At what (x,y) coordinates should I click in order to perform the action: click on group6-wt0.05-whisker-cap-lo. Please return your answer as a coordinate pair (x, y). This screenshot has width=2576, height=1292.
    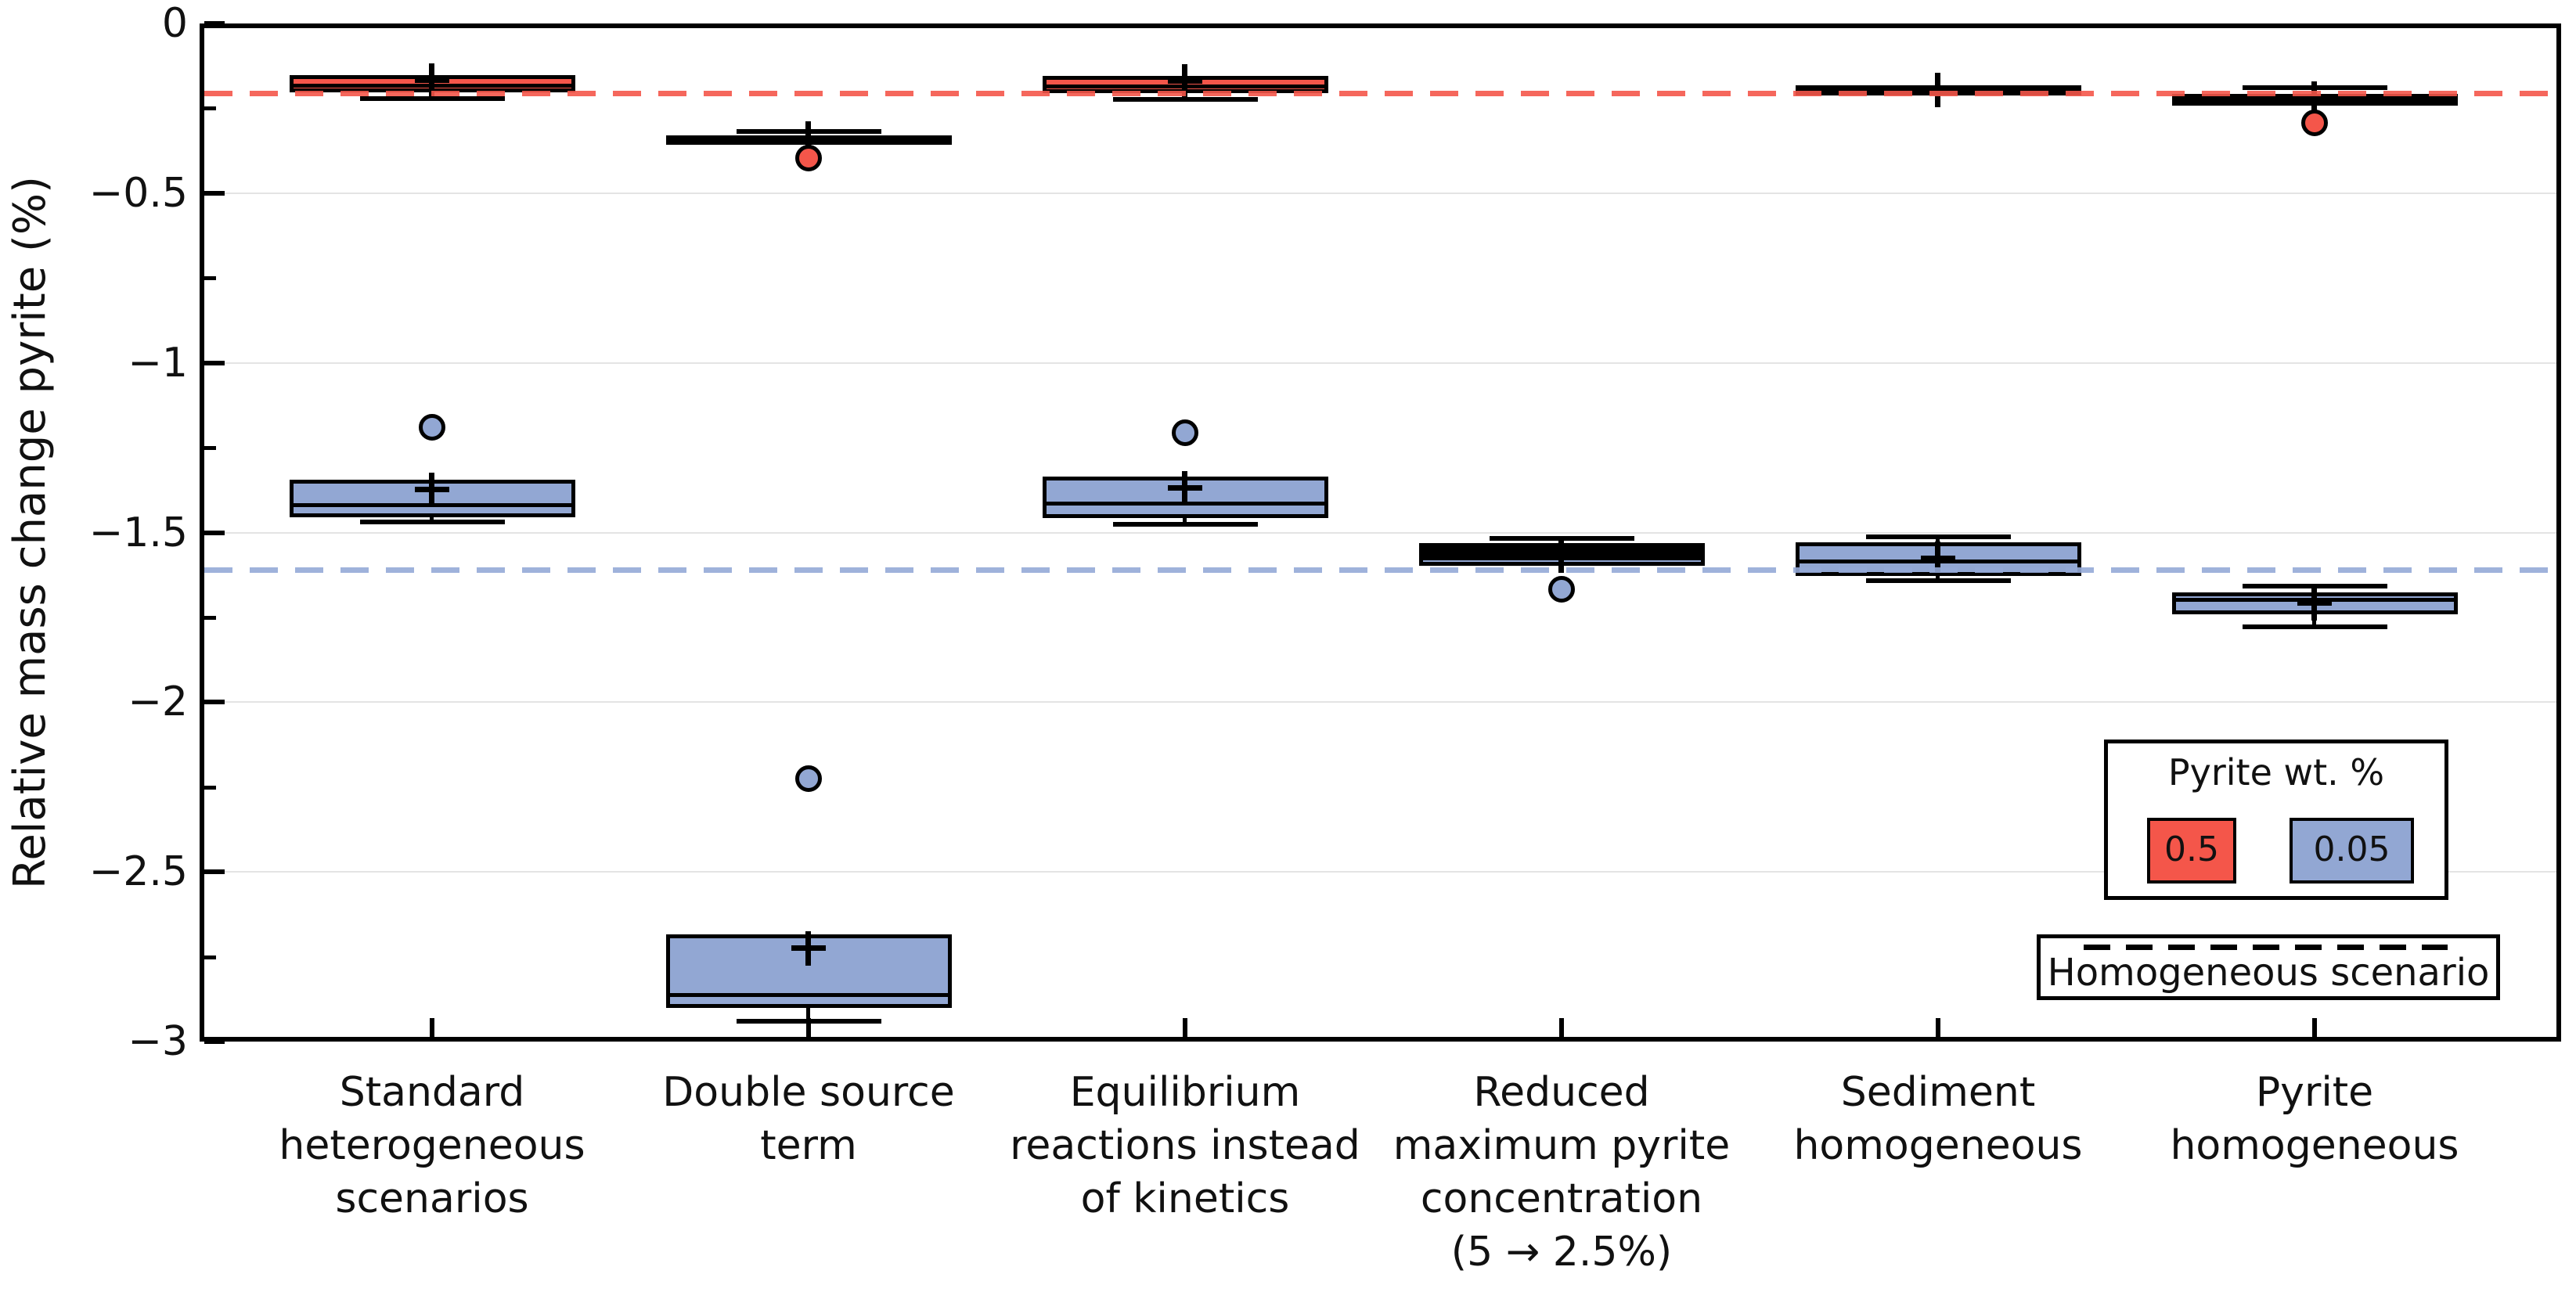
    Looking at the image, I should click on (2314, 626).